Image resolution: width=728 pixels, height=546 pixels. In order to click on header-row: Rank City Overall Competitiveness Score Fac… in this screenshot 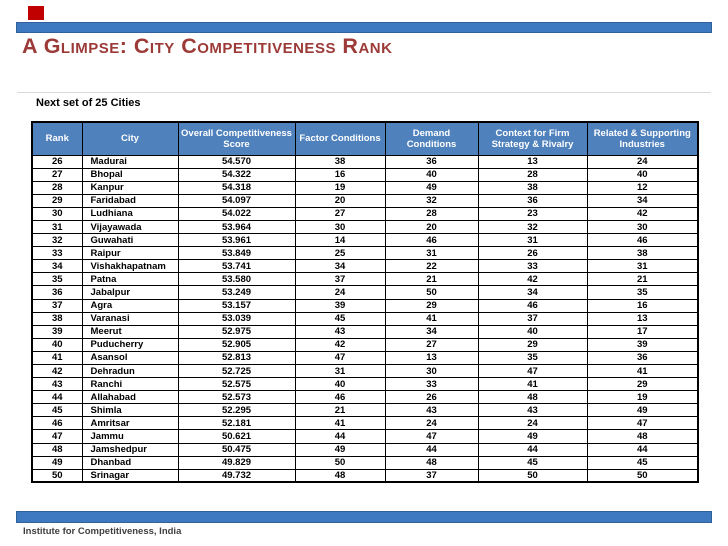, I will do `click(365, 138)`.